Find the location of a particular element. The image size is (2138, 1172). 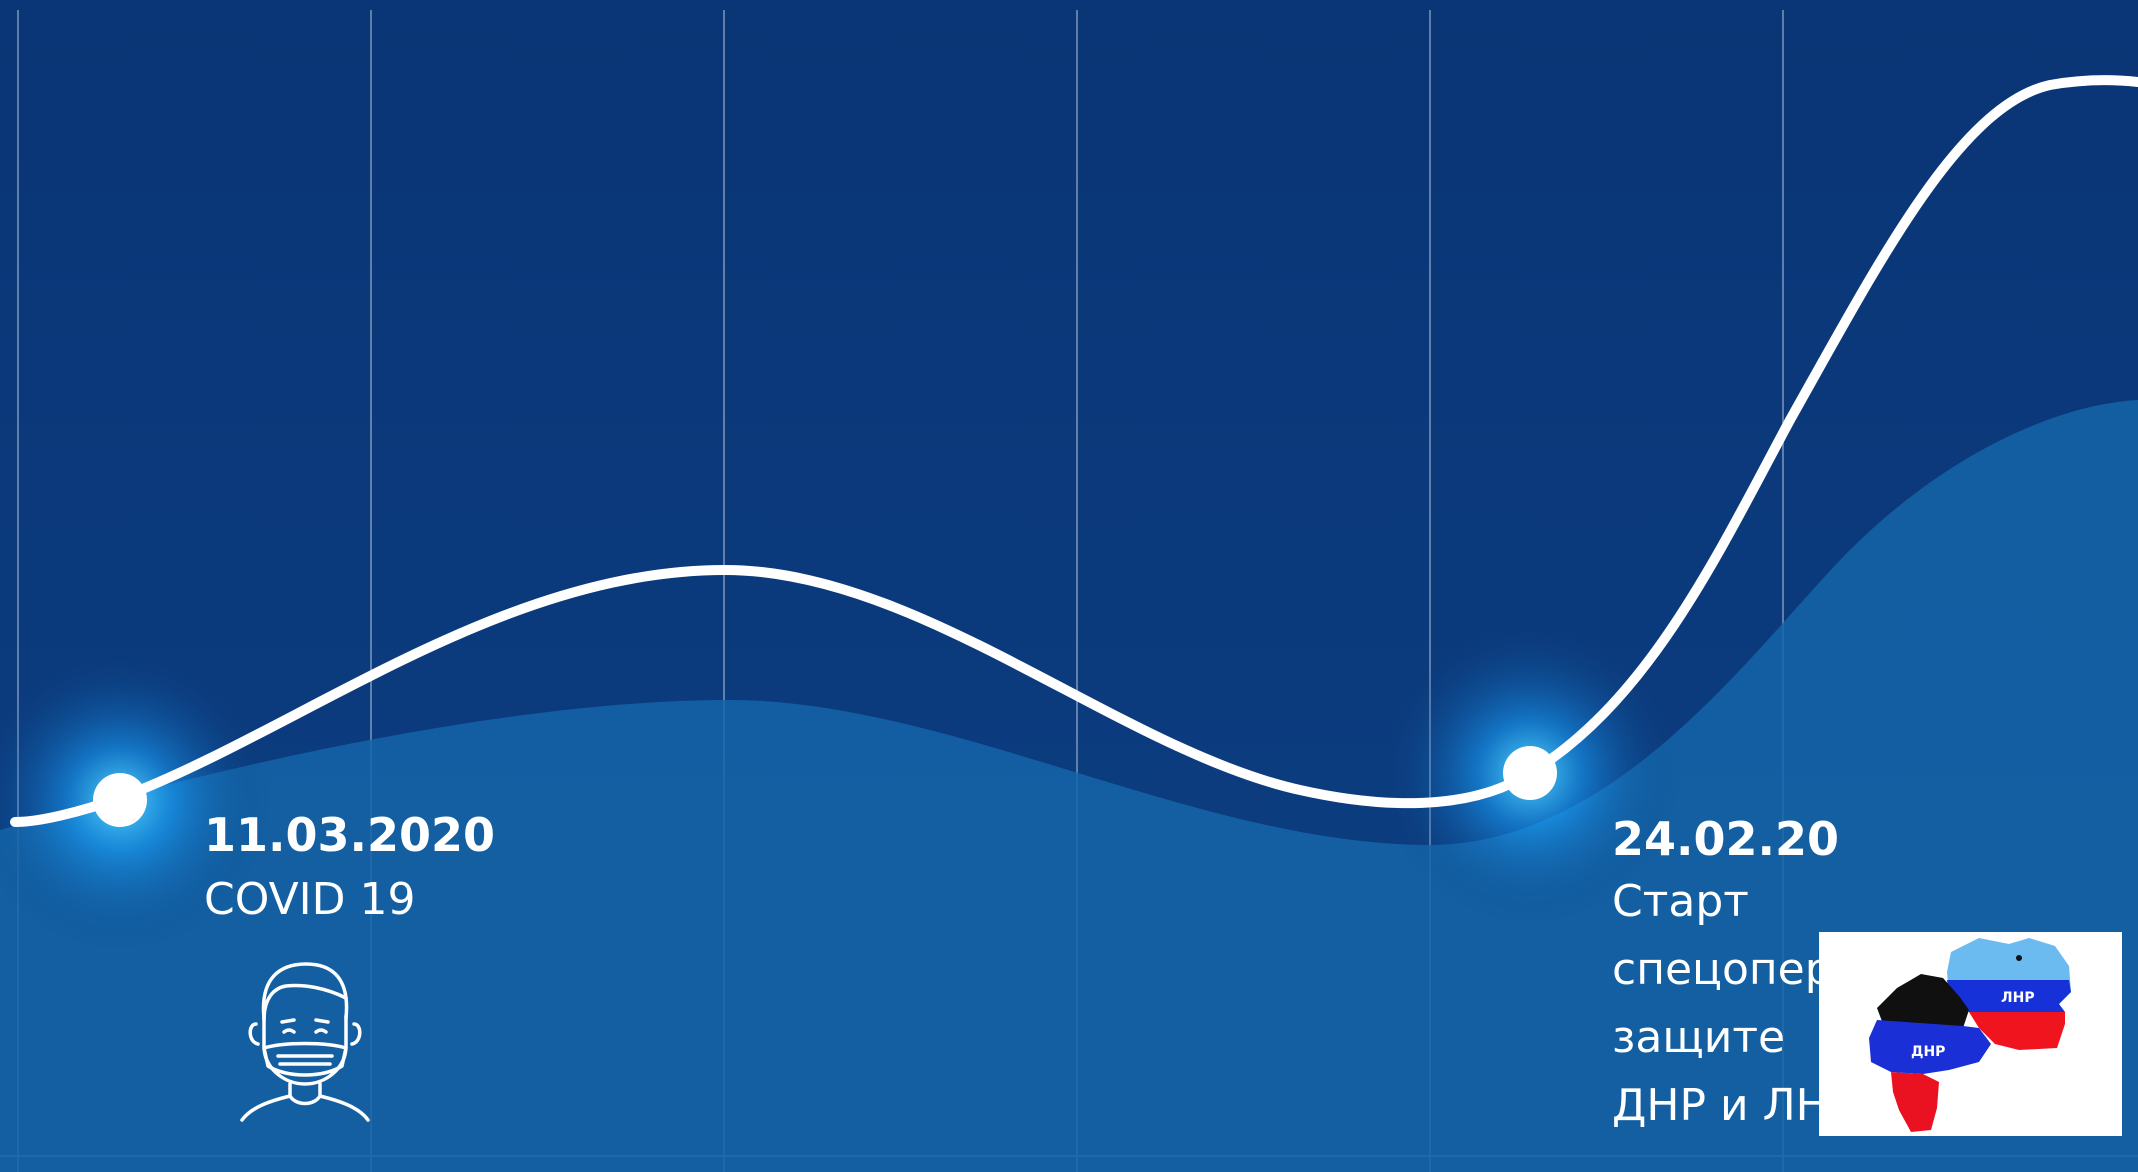

event-date: 11.03.2020 is located at coordinates (350, 835).